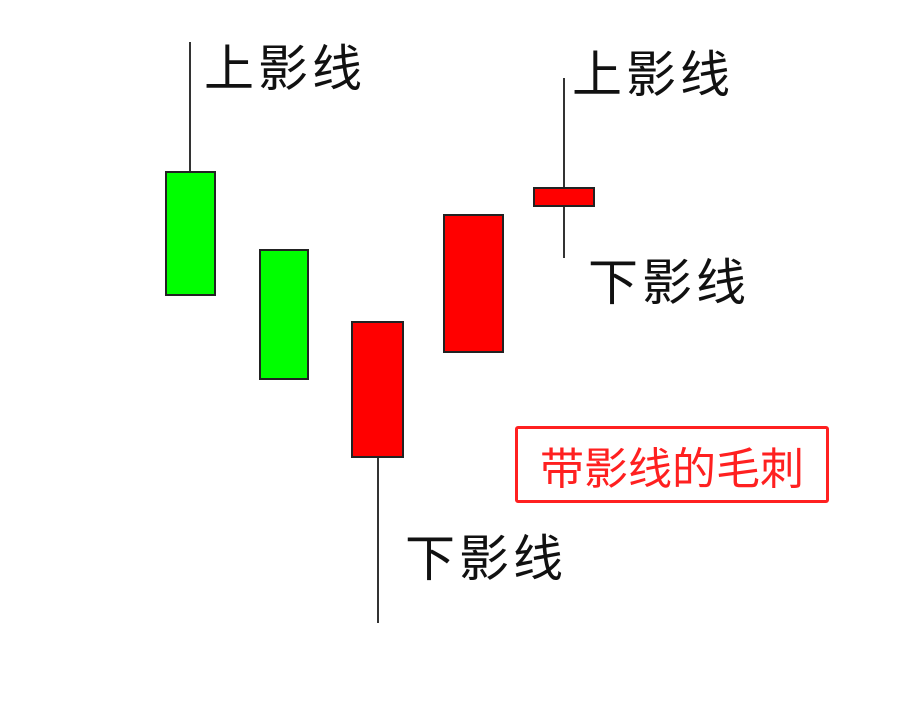 The image size is (905, 710). Describe the element at coordinates (653, 75) in the screenshot. I see `upper-shadow-label-2: 上影线` at that location.